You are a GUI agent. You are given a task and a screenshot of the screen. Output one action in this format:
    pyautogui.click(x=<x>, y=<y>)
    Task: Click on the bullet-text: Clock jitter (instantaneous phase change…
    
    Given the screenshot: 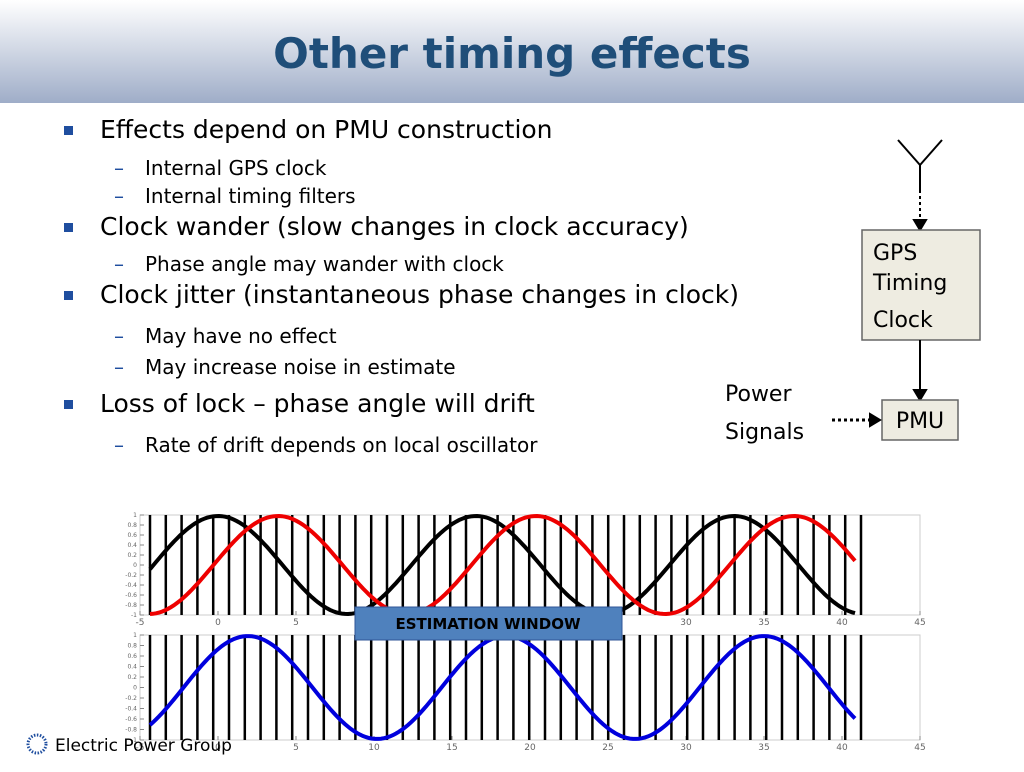 What is the action you would take?
    pyautogui.click(x=419, y=294)
    